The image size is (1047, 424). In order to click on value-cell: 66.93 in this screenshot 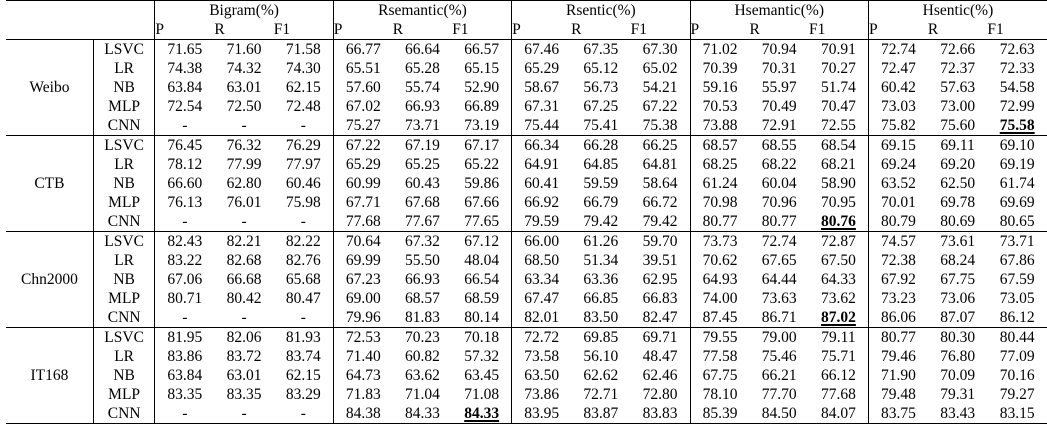, I will do `click(422, 106)`.